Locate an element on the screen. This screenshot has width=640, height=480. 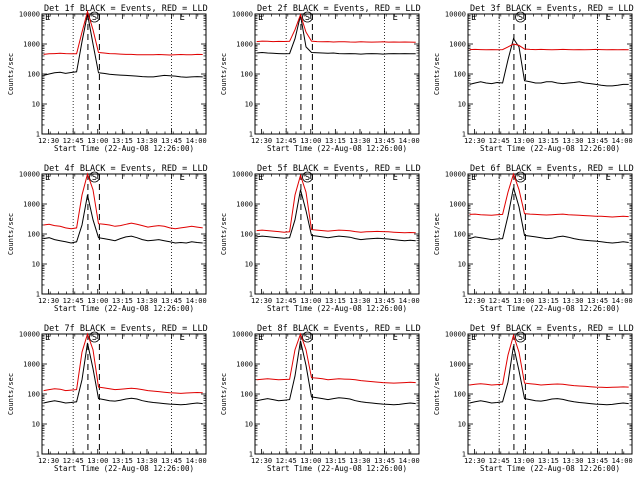
panel-title: Det 2f BLACK = Events, RED = LLD is located at coordinates (339, 9).